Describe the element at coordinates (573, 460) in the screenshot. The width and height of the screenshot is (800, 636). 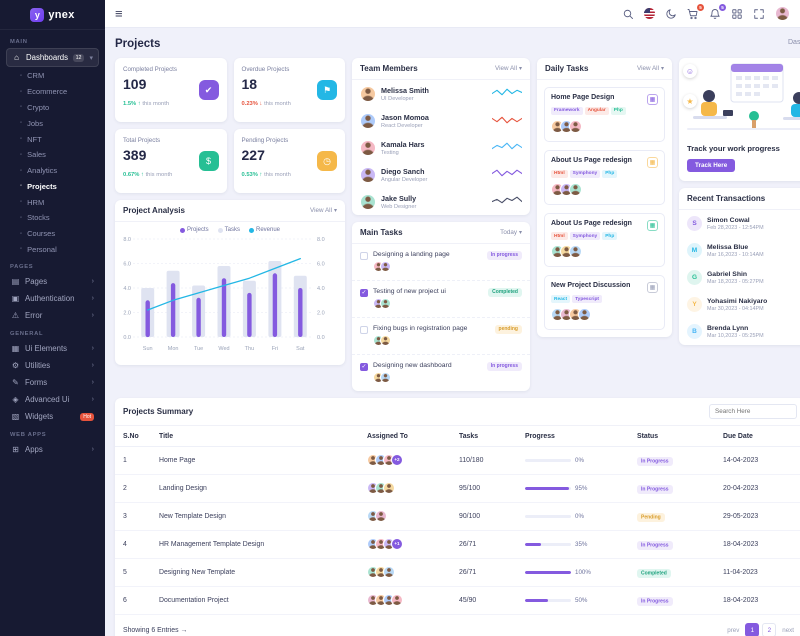
I see `progress-bar: 0%` at that location.